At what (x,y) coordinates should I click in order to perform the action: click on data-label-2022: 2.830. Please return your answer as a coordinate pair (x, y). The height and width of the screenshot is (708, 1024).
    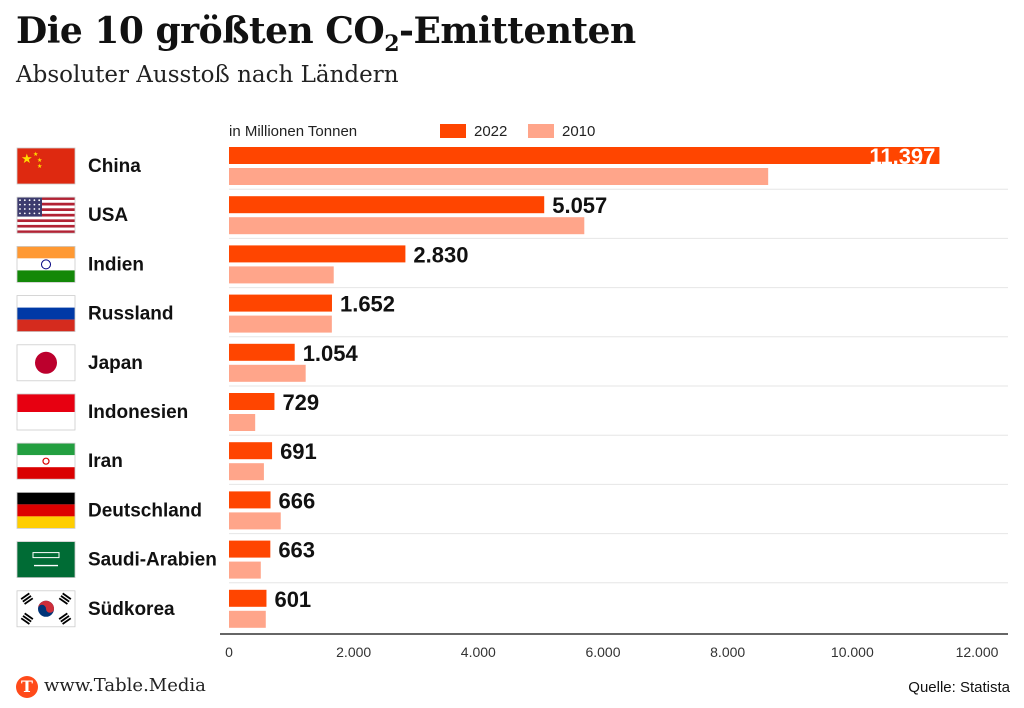
    Looking at the image, I should click on (440, 254).